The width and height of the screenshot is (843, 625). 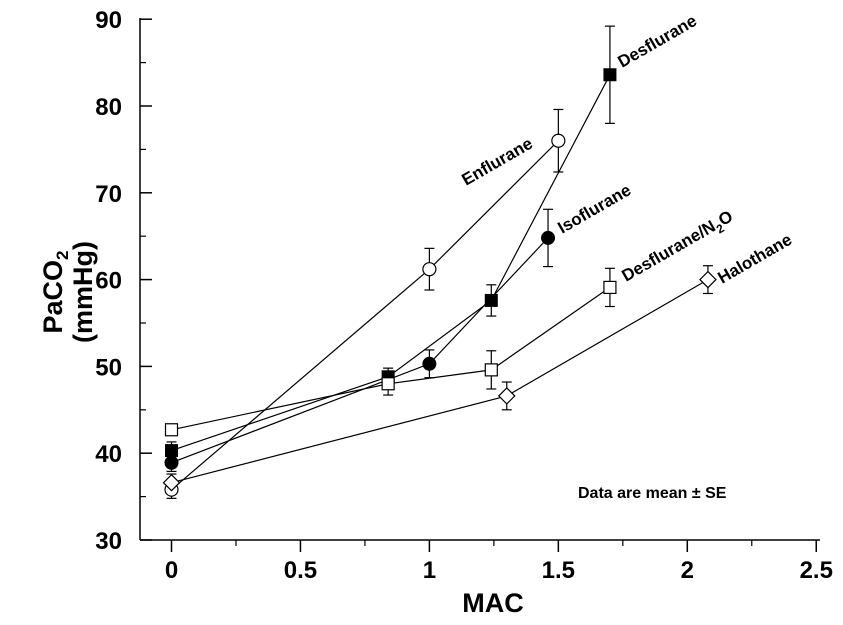 I want to click on x-tick-label: 2.5, so click(x=816, y=570).